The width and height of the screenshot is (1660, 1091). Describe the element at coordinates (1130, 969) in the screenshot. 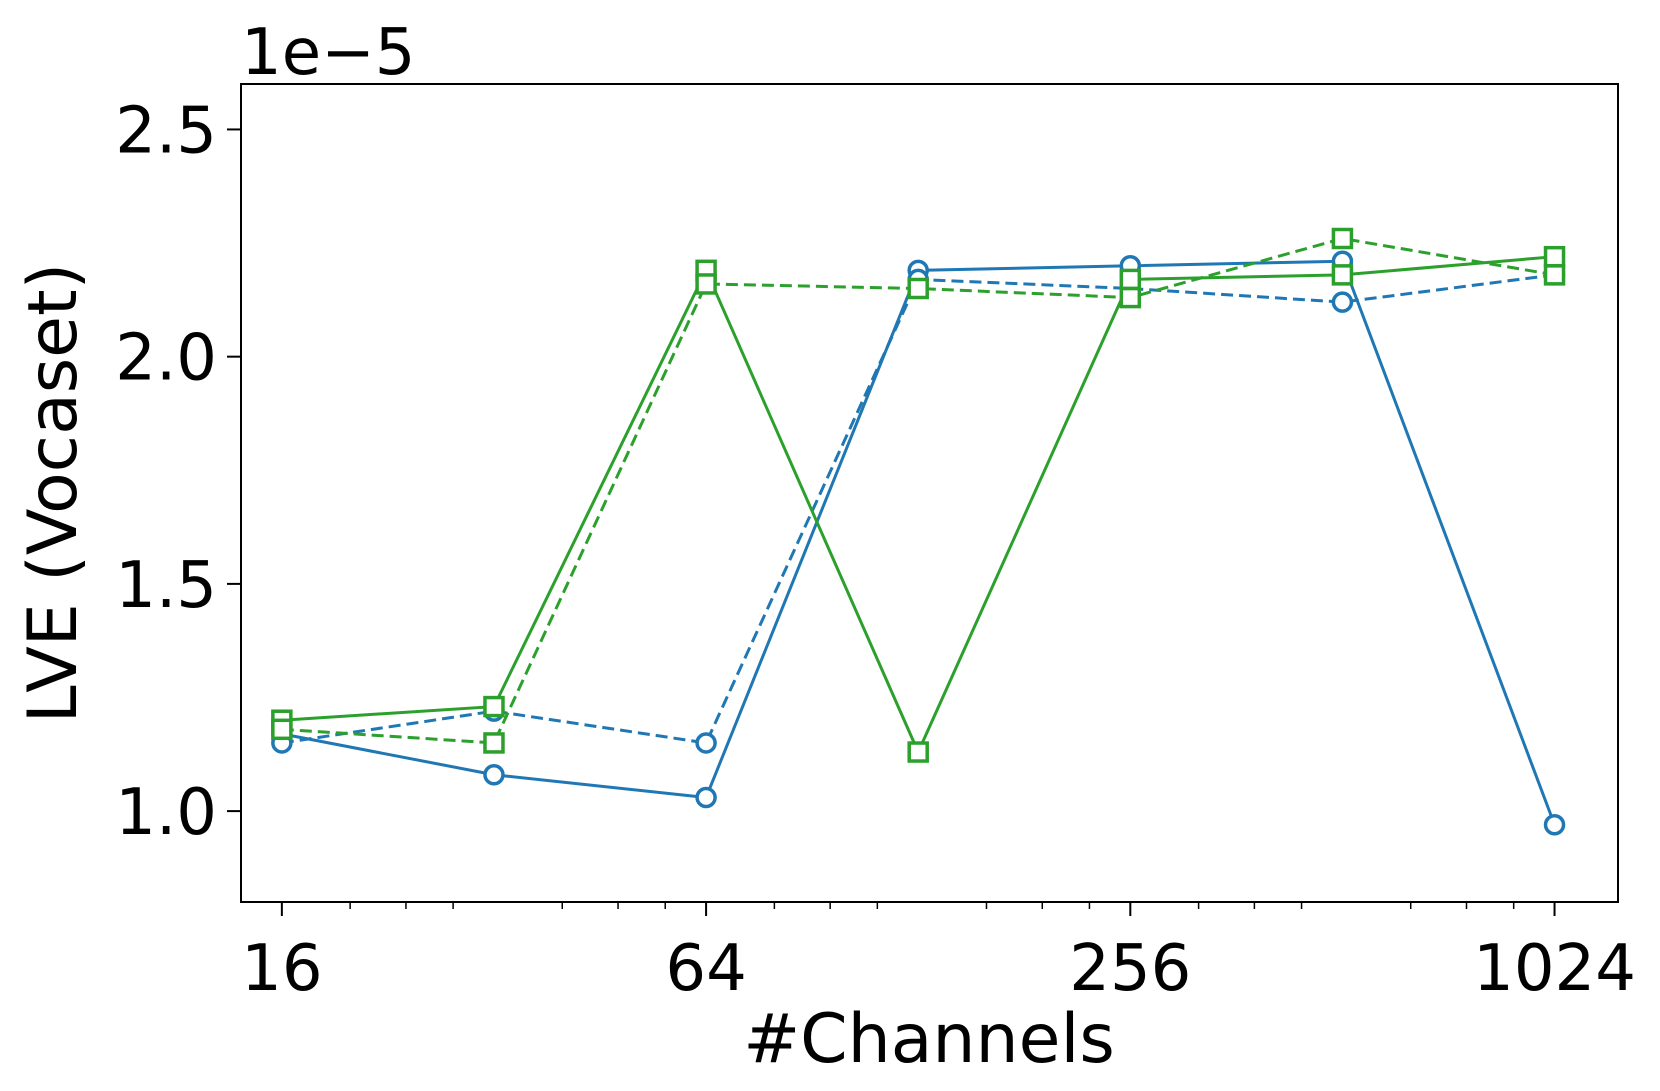

I see `x-tick-label: 256` at that location.